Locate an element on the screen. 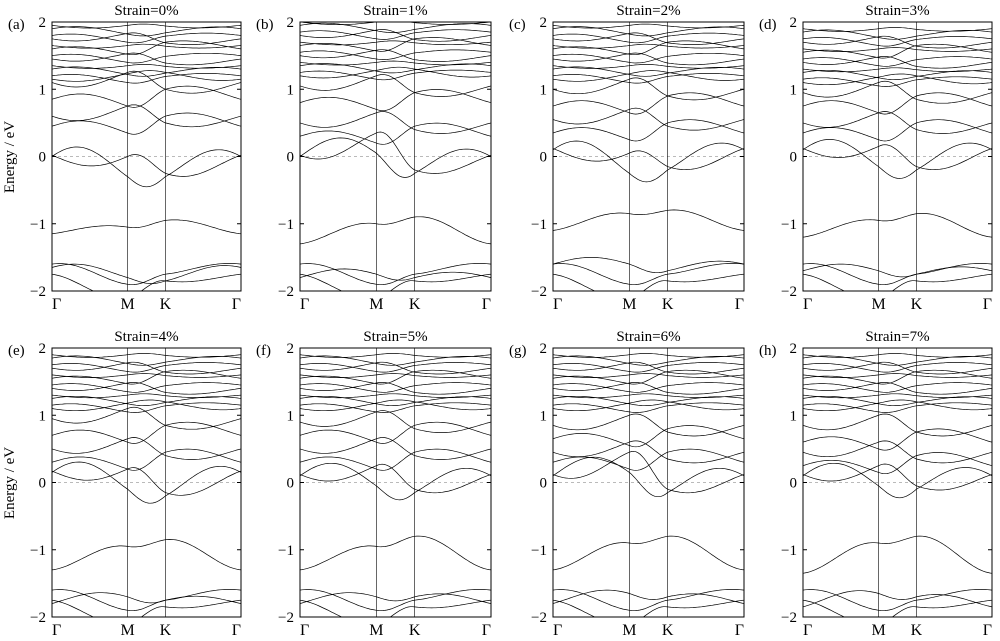 Image resolution: width=1000 pixels, height=641 pixels. band-panel-b: 2 1 0 −1 −2 Γ M K Γ (b) Strain=1% is located at coordinates (374, 158).